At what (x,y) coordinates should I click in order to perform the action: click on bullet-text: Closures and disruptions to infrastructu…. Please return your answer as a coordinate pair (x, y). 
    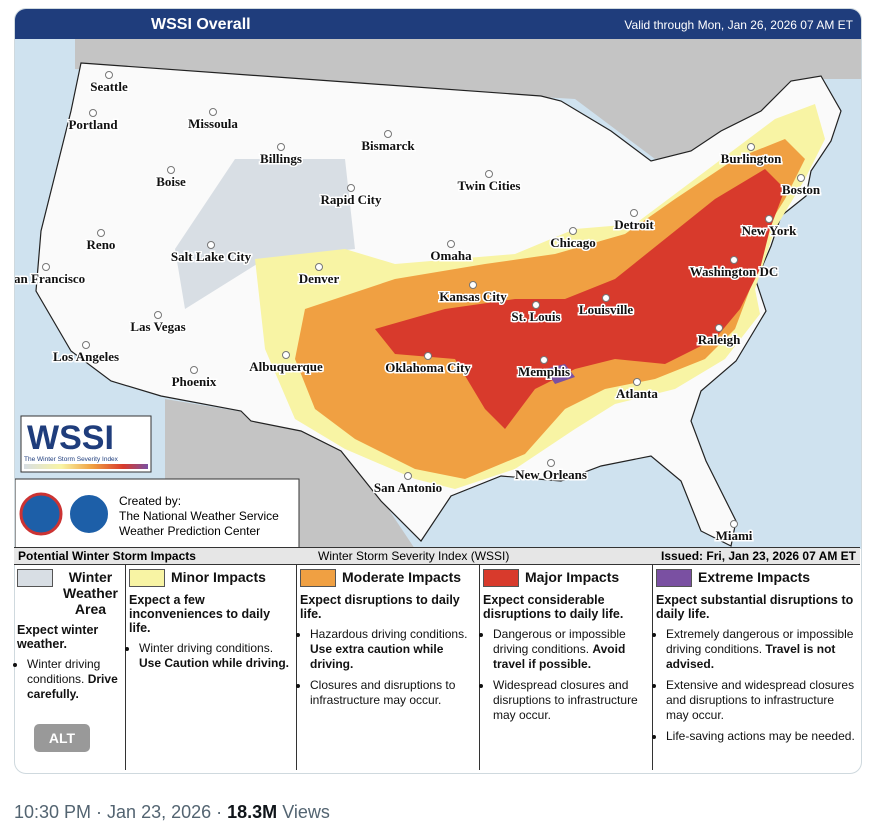
    Looking at the image, I should click on (383, 692).